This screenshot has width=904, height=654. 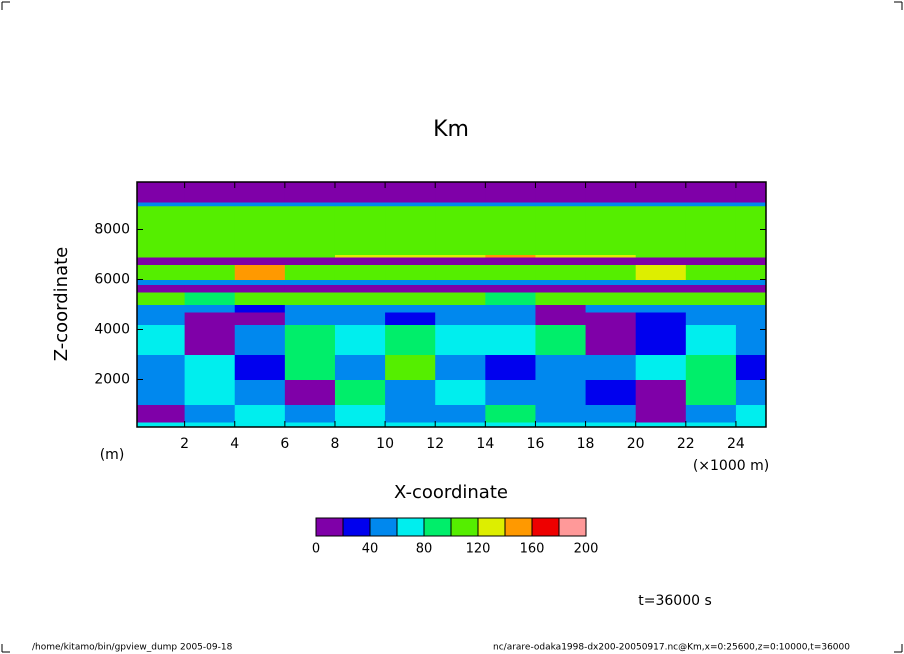 What do you see at coordinates (586, 549) in the screenshot?
I see `colorbar-tick-label: 200` at bounding box center [586, 549].